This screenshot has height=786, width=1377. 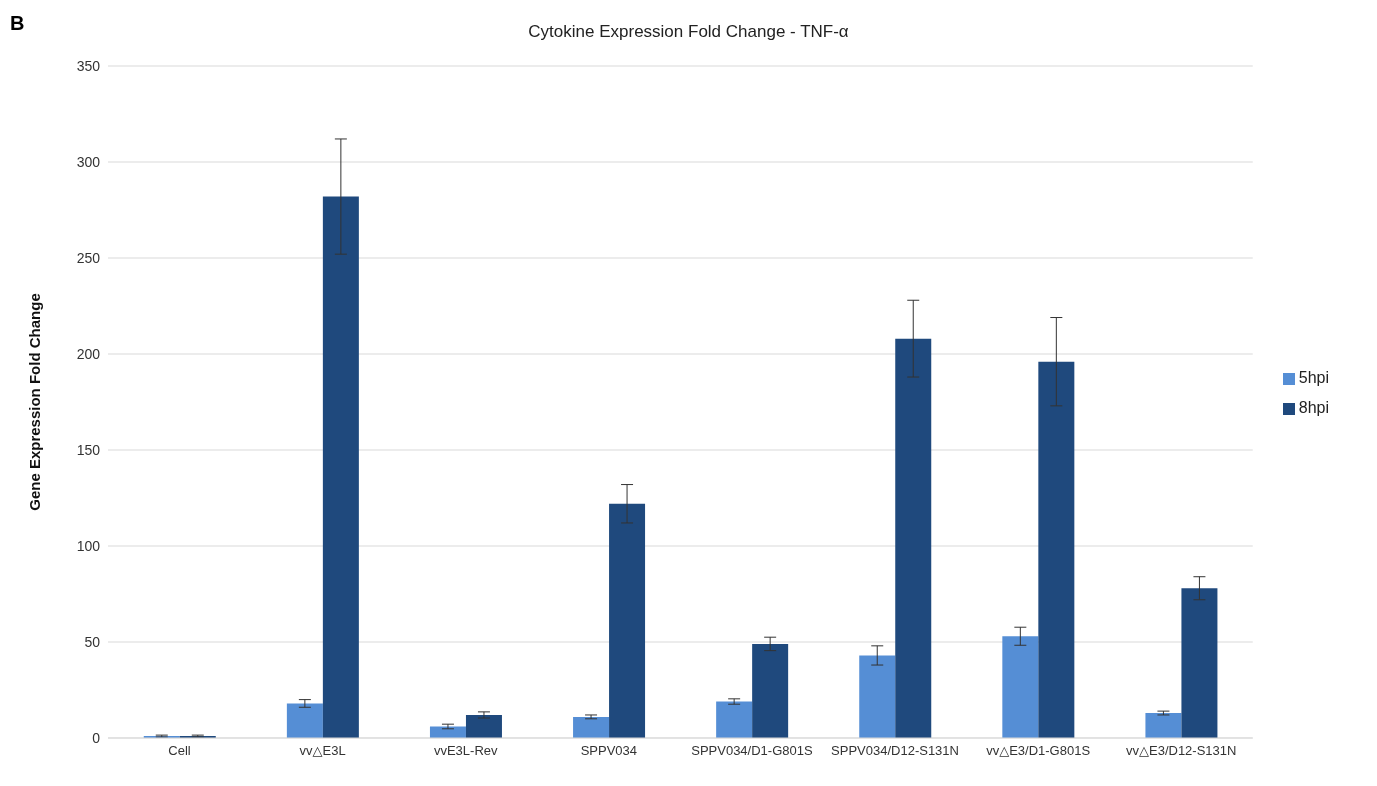 What do you see at coordinates (609, 751) in the screenshot?
I see `x-tick-label: SPPV034` at bounding box center [609, 751].